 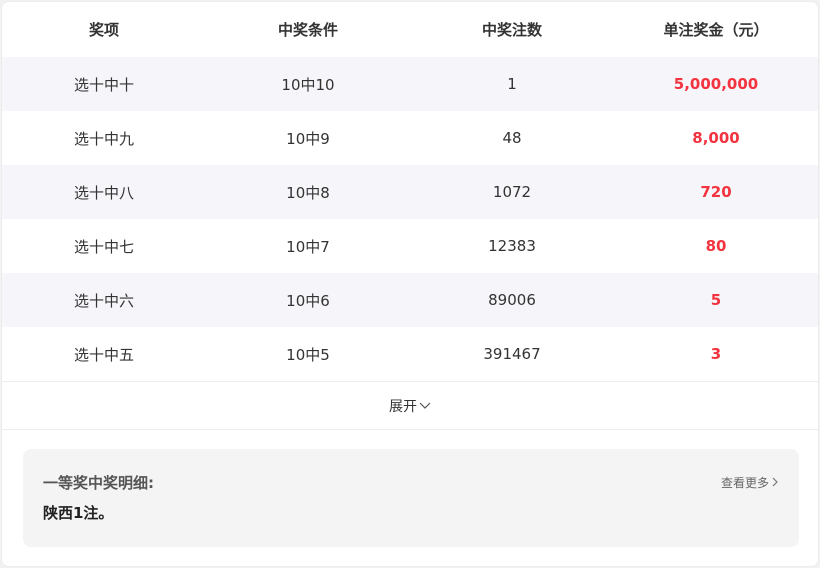 What do you see at coordinates (716, 192) in the screenshot?
I see `prize-amount: 720` at bounding box center [716, 192].